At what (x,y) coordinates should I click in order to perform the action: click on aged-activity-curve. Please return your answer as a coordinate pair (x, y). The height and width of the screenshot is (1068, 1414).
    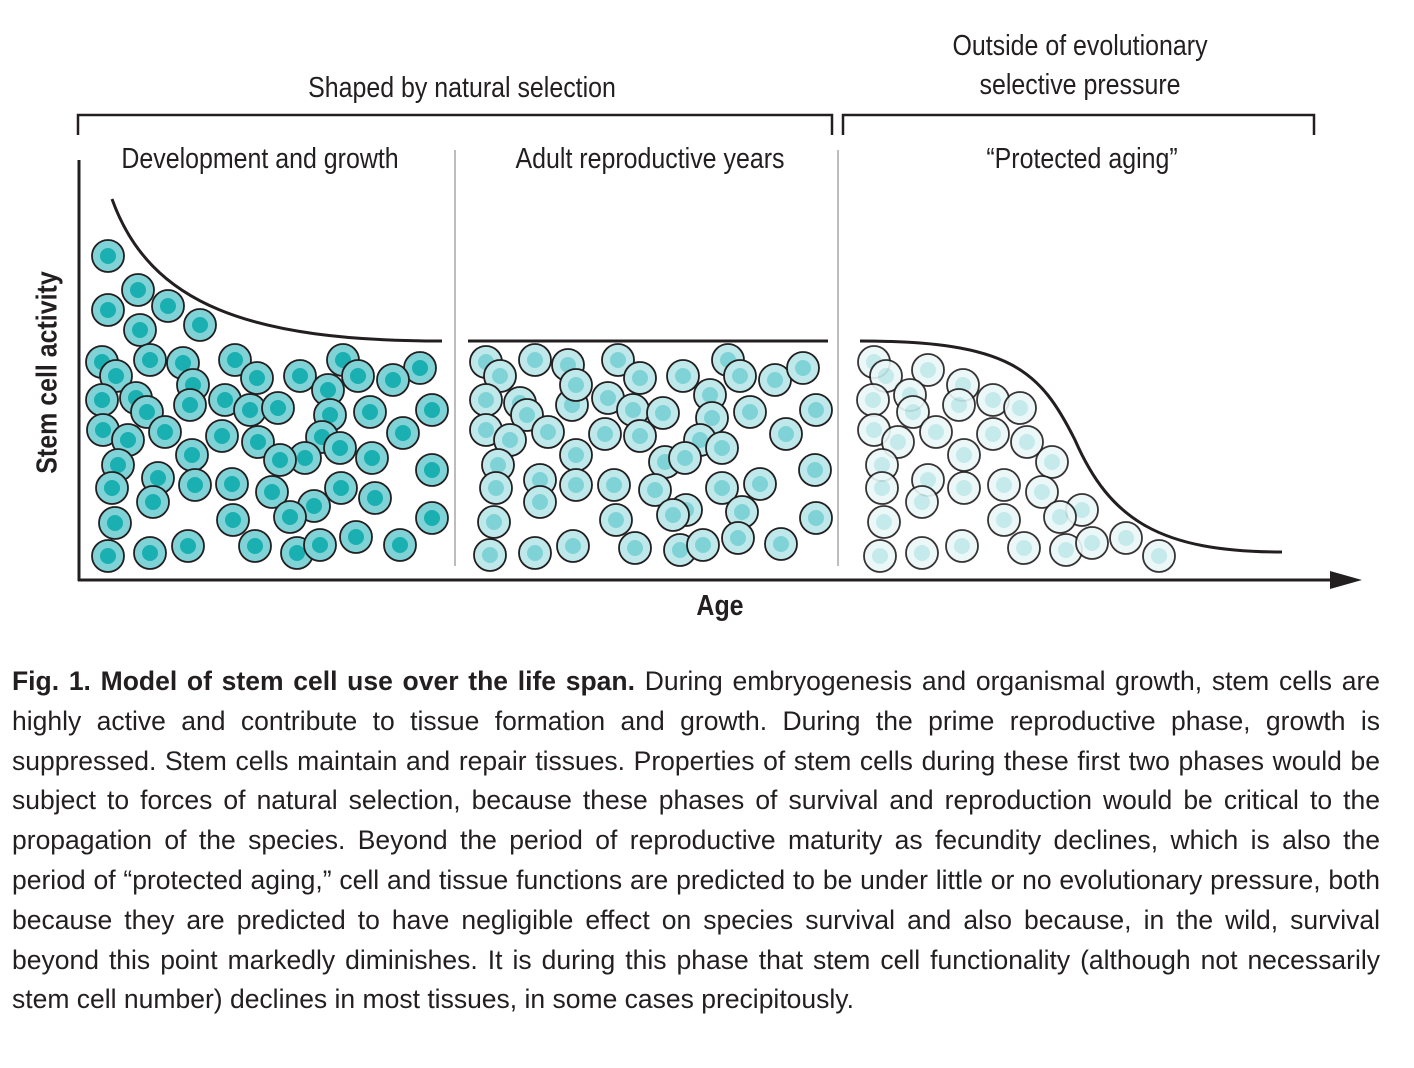
    Looking at the image, I should click on (1071, 446).